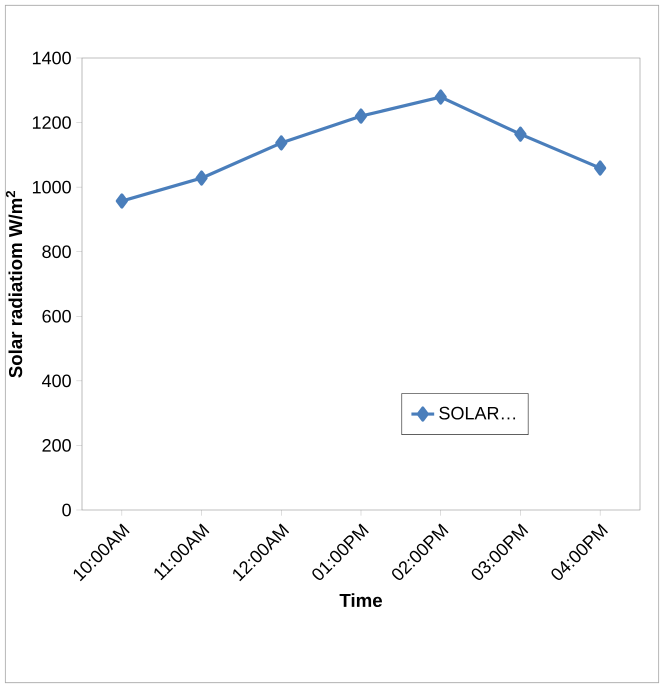 The image size is (664, 688). I want to click on y-tick-label: 1000, so click(51, 187).